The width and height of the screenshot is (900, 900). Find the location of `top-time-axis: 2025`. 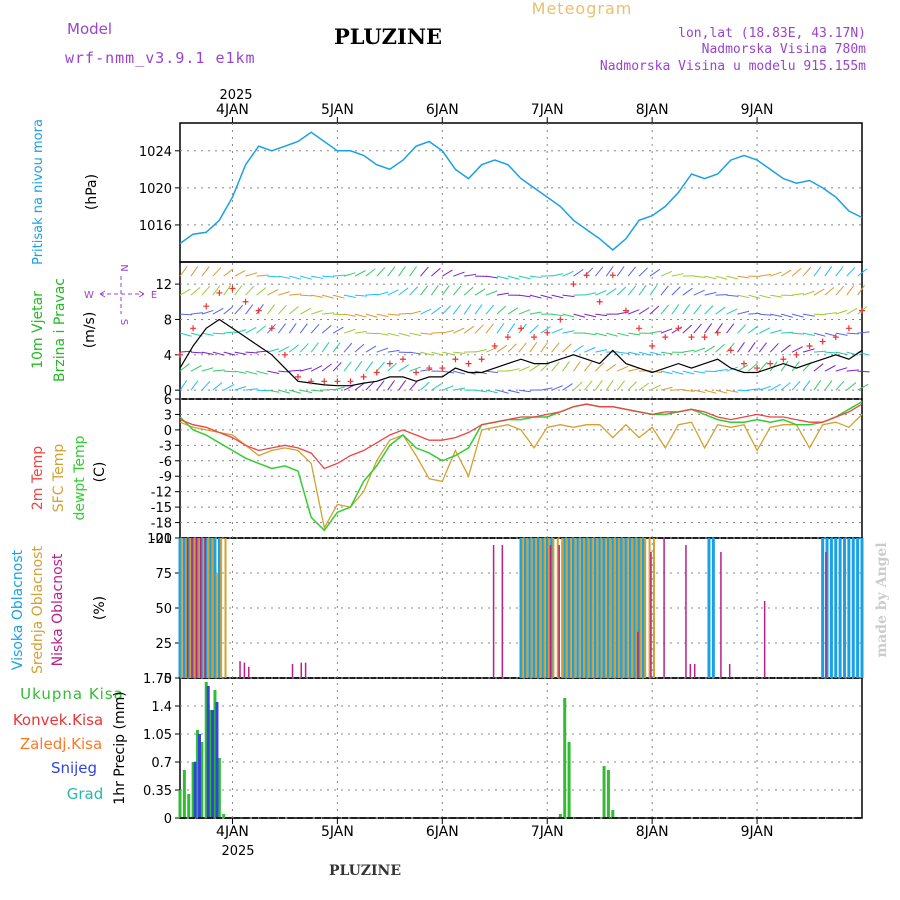

top-time-axis: 2025 is located at coordinates (235, 95).